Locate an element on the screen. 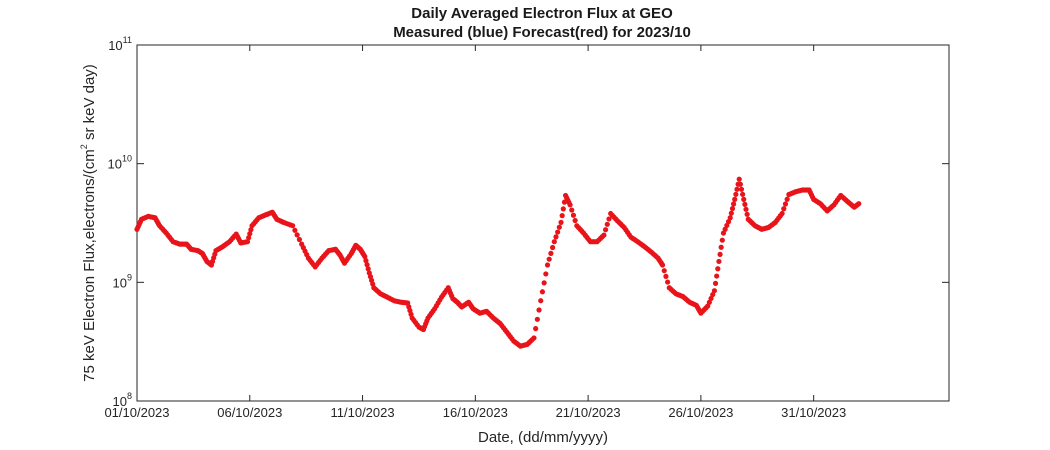 This screenshot has width=1050, height=450. y-tick-label: 10¹¹ is located at coordinates (120, 44).